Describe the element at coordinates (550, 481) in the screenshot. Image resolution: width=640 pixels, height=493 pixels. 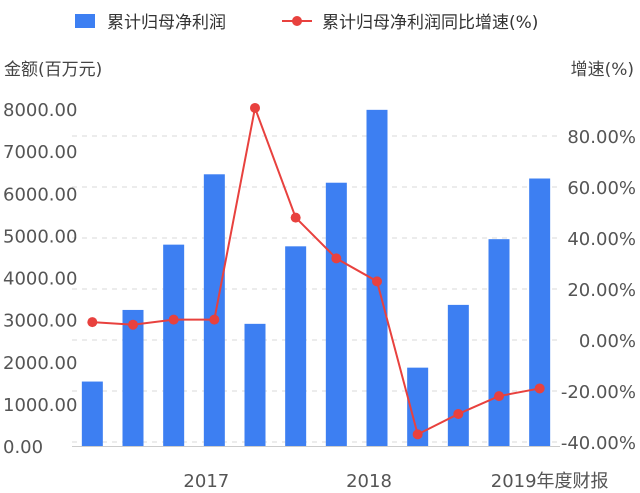
I see `x-tick-label: 2019年度财报` at that location.